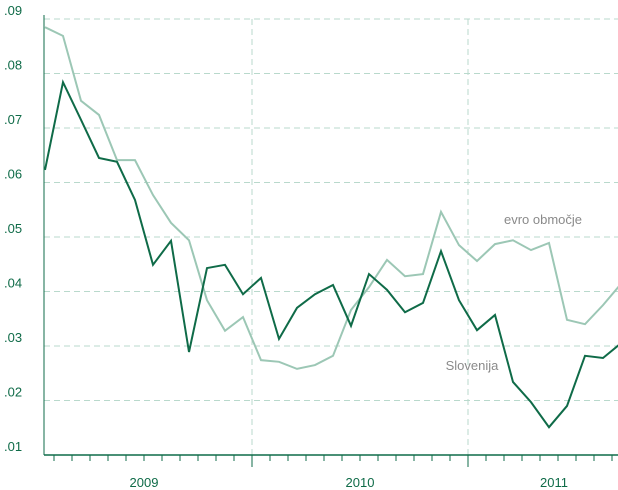 The height and width of the screenshot is (490, 618). What do you see at coordinates (13, 228) in the screenshot?
I see `y-tick-label: .05` at bounding box center [13, 228].